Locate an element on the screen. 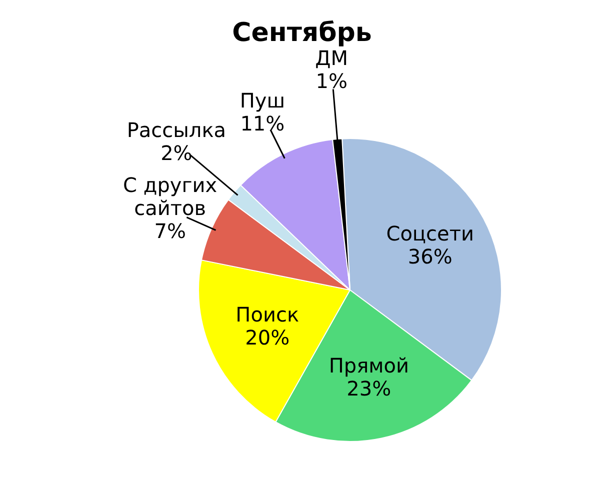 This screenshot has height=490, width=604. data-label: 11% is located at coordinates (262, 123).